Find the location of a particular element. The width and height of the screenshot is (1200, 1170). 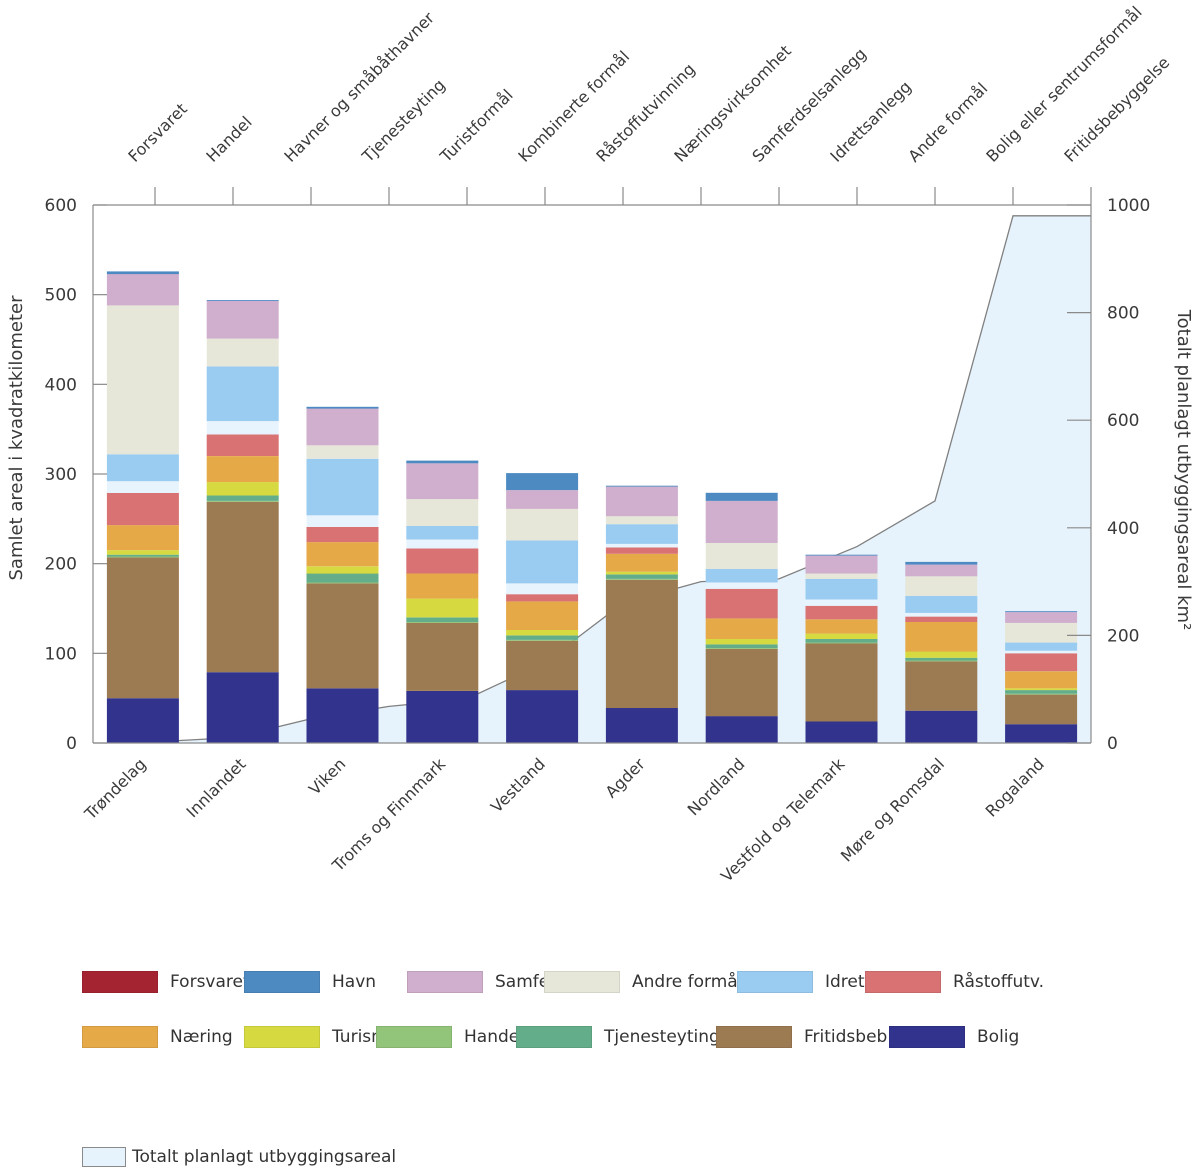

y2-tick-label: 400 is located at coordinates (1123, 529).